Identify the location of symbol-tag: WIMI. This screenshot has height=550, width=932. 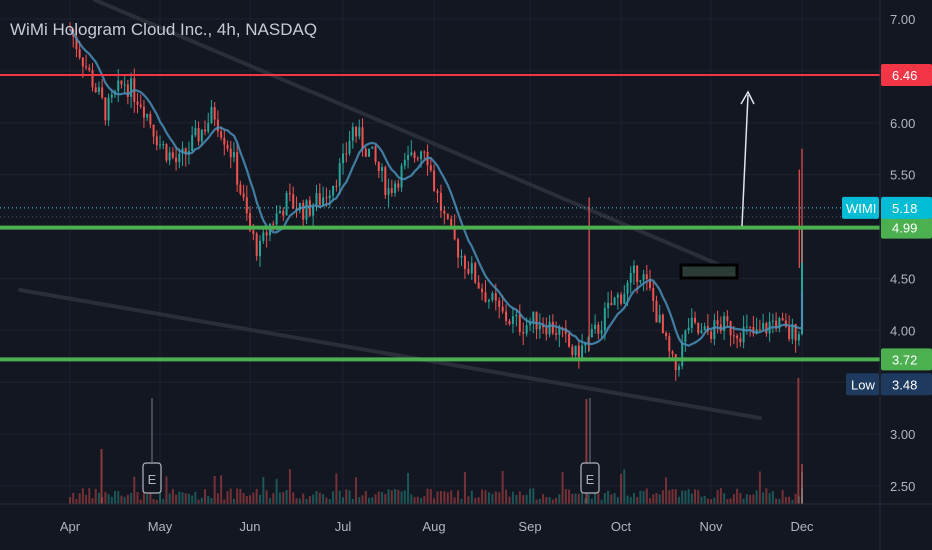
(861, 208).